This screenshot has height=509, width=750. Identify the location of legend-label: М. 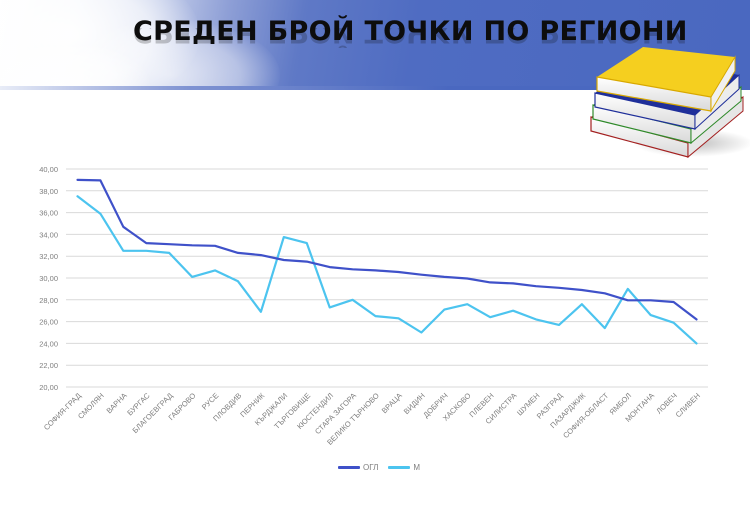
(417, 467).